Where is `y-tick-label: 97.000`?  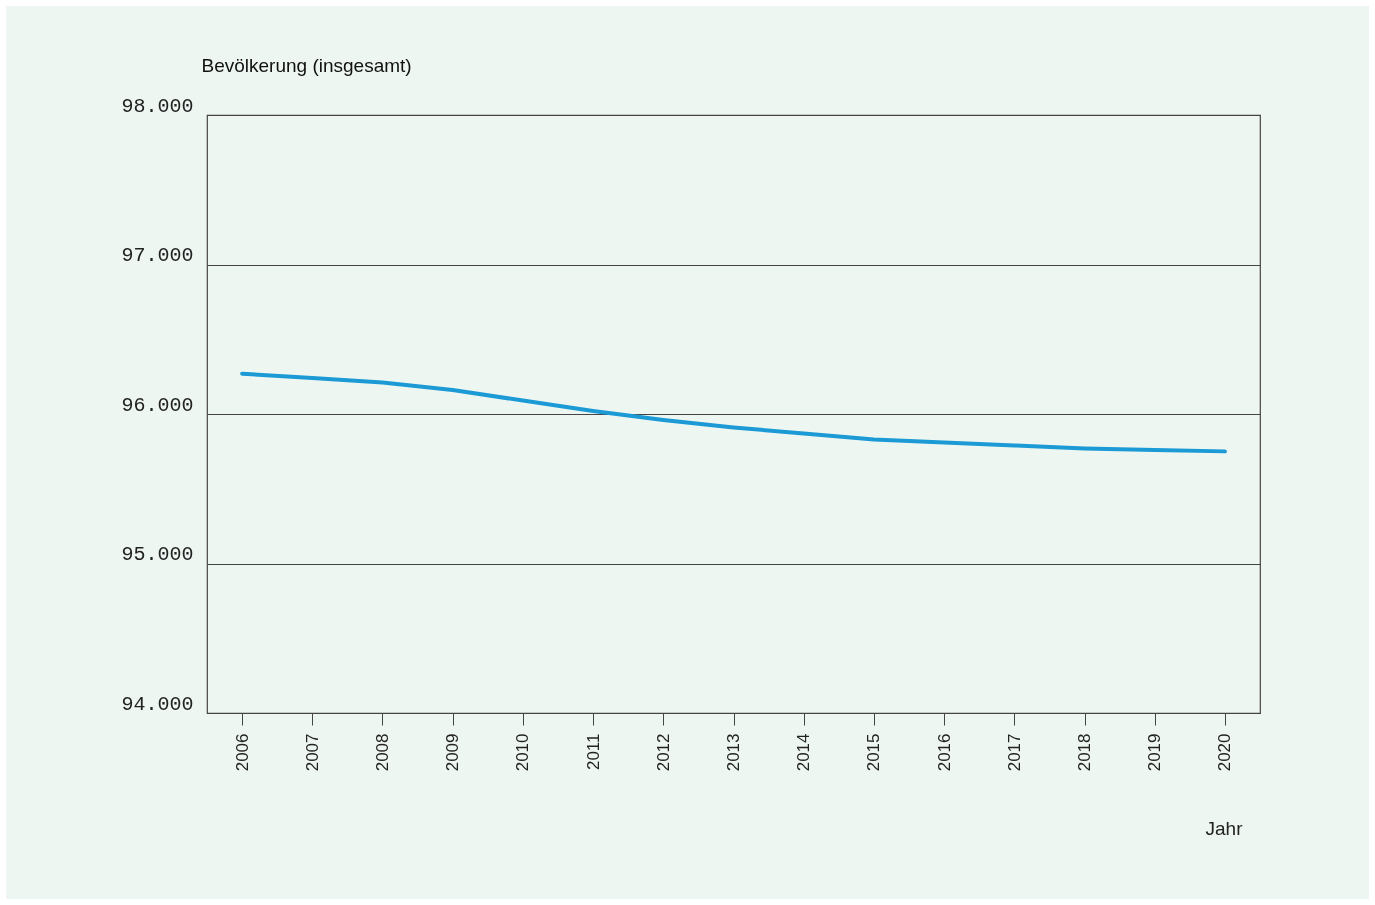 y-tick-label: 97.000 is located at coordinates (157, 255).